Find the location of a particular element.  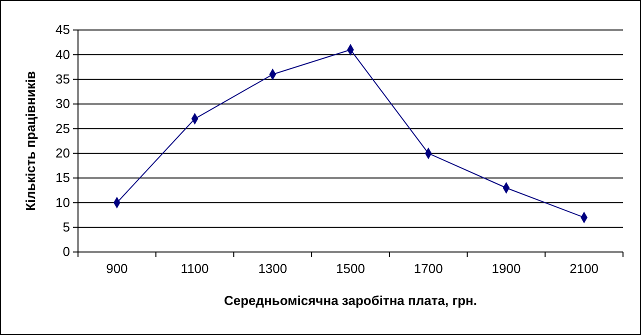

x-tick-label: 2100 is located at coordinates (584, 268).